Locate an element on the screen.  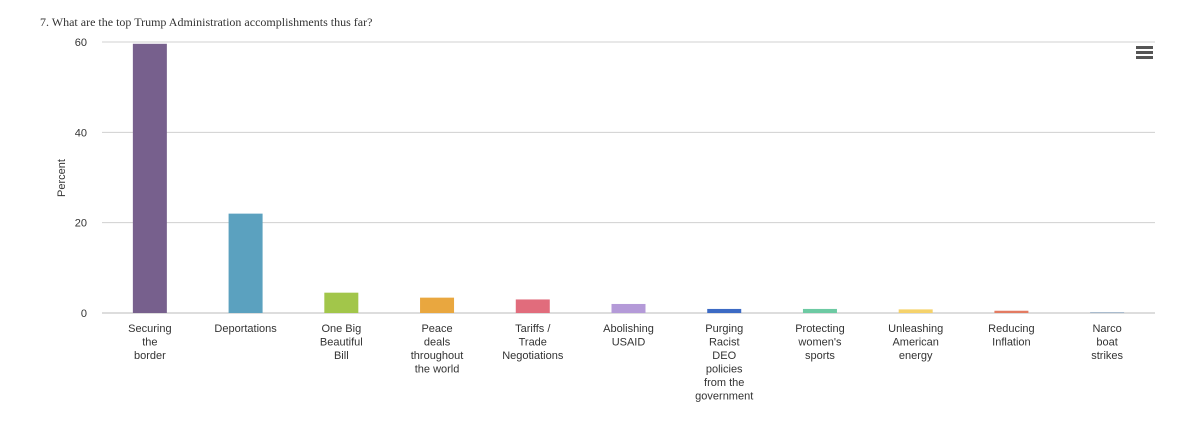
x-category-label: Narco boat strikes is located at coordinates (1107, 342).